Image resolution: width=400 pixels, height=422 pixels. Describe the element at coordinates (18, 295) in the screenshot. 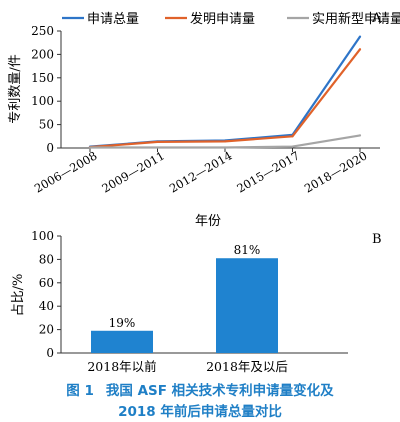

I see `y-axis-title-b: 占比/%` at that location.